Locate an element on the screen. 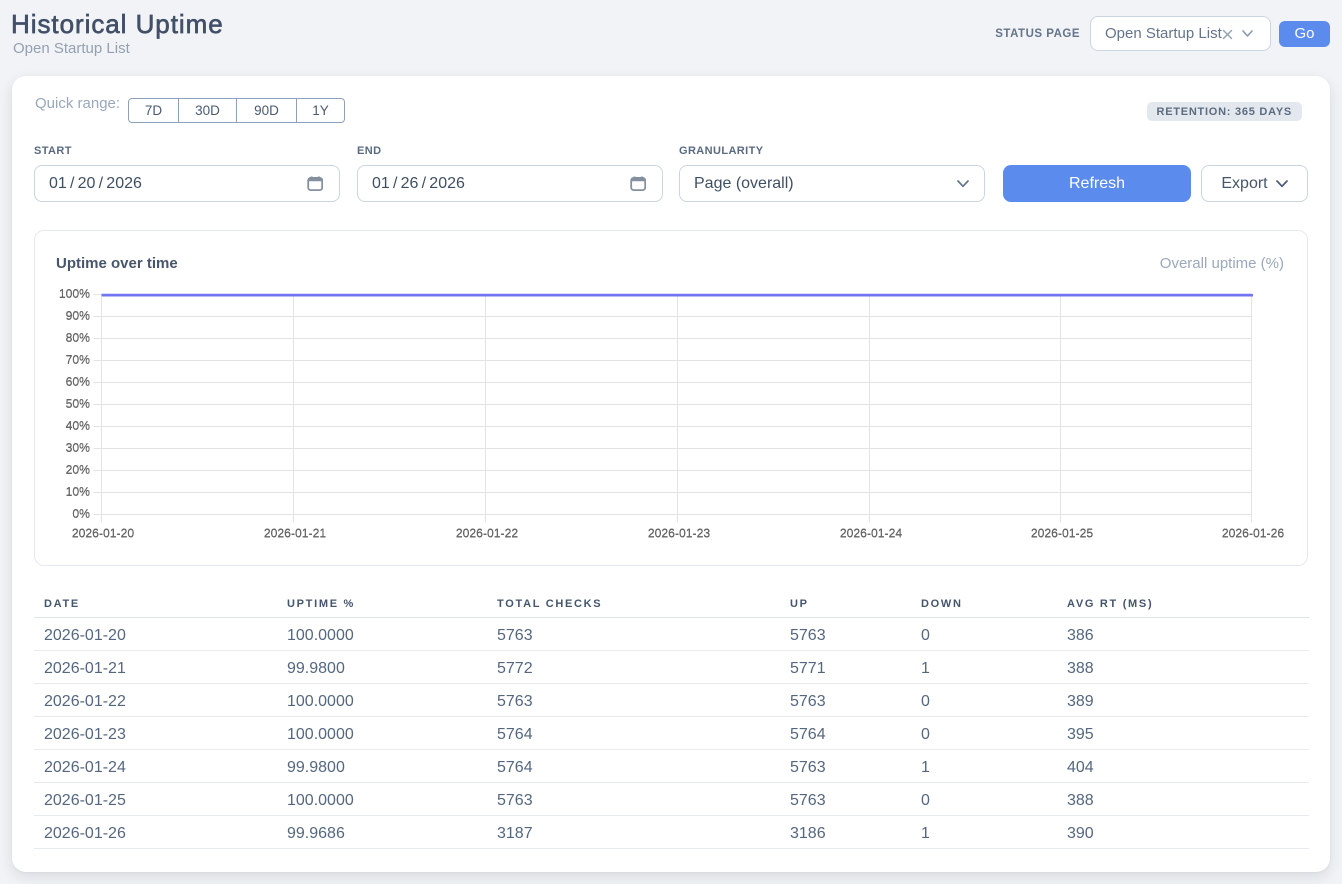 The image size is (1342, 884). svg-text: 0% is located at coordinates (81, 514).